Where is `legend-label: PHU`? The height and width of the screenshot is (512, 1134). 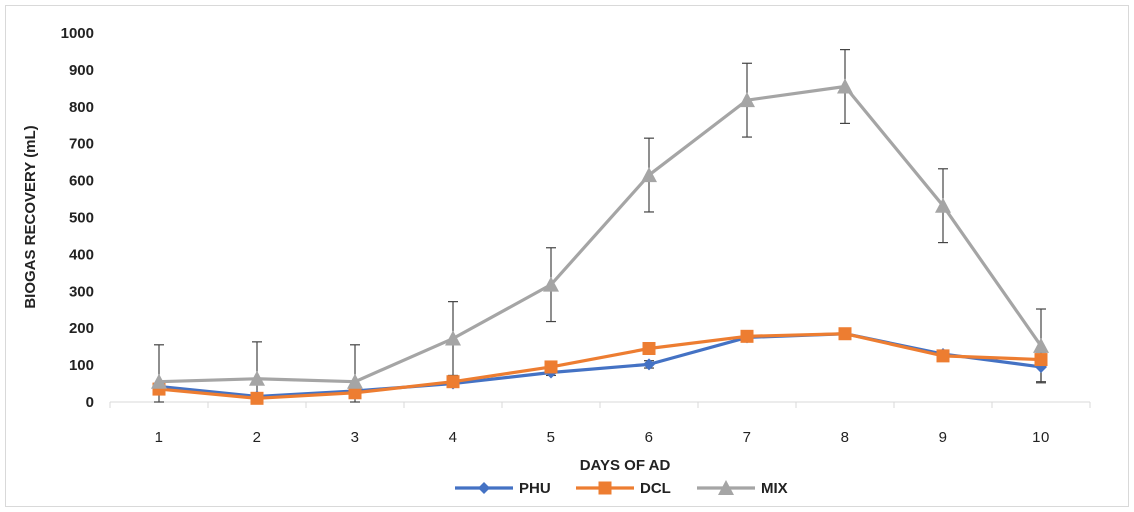 legend-label: PHU is located at coordinates (535, 488).